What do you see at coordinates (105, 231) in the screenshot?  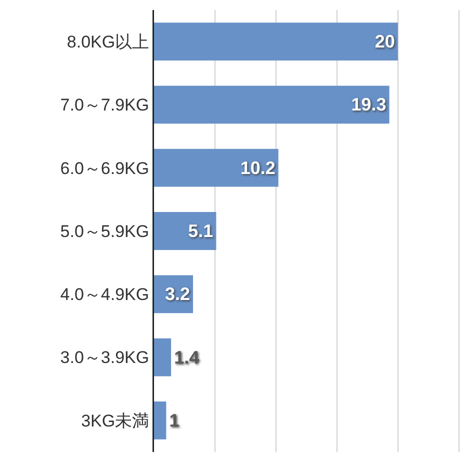 I see `y-tick-label: 5.0～5.9KG` at bounding box center [105, 231].